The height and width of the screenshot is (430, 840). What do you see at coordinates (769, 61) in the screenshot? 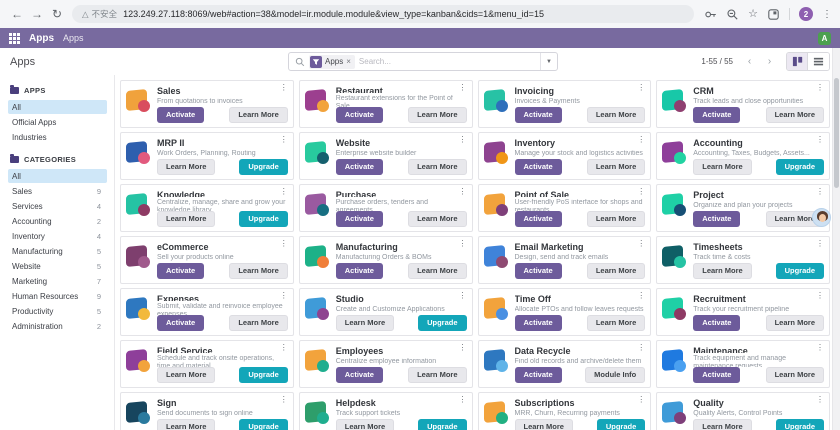
I see `pager-next-button: ›` at bounding box center [769, 61].